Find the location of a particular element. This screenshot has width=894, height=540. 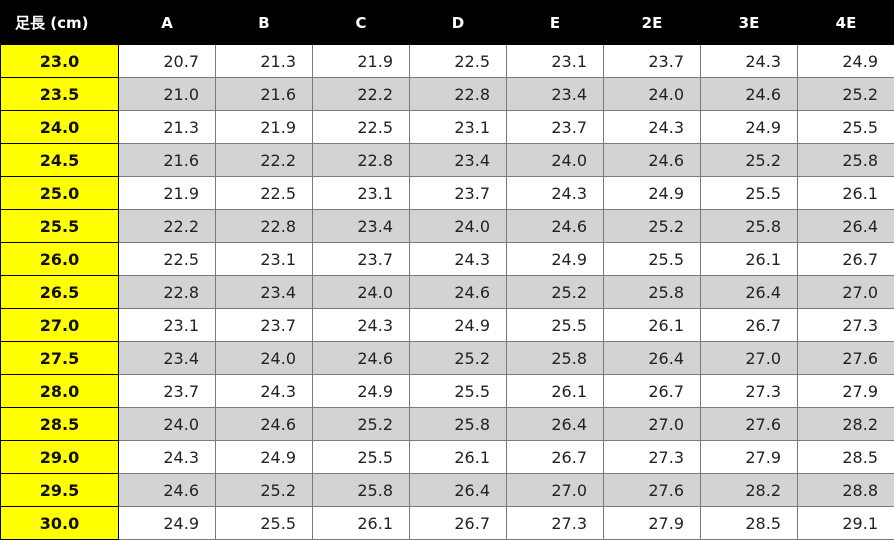

width-header-d: D is located at coordinates (458, 23).